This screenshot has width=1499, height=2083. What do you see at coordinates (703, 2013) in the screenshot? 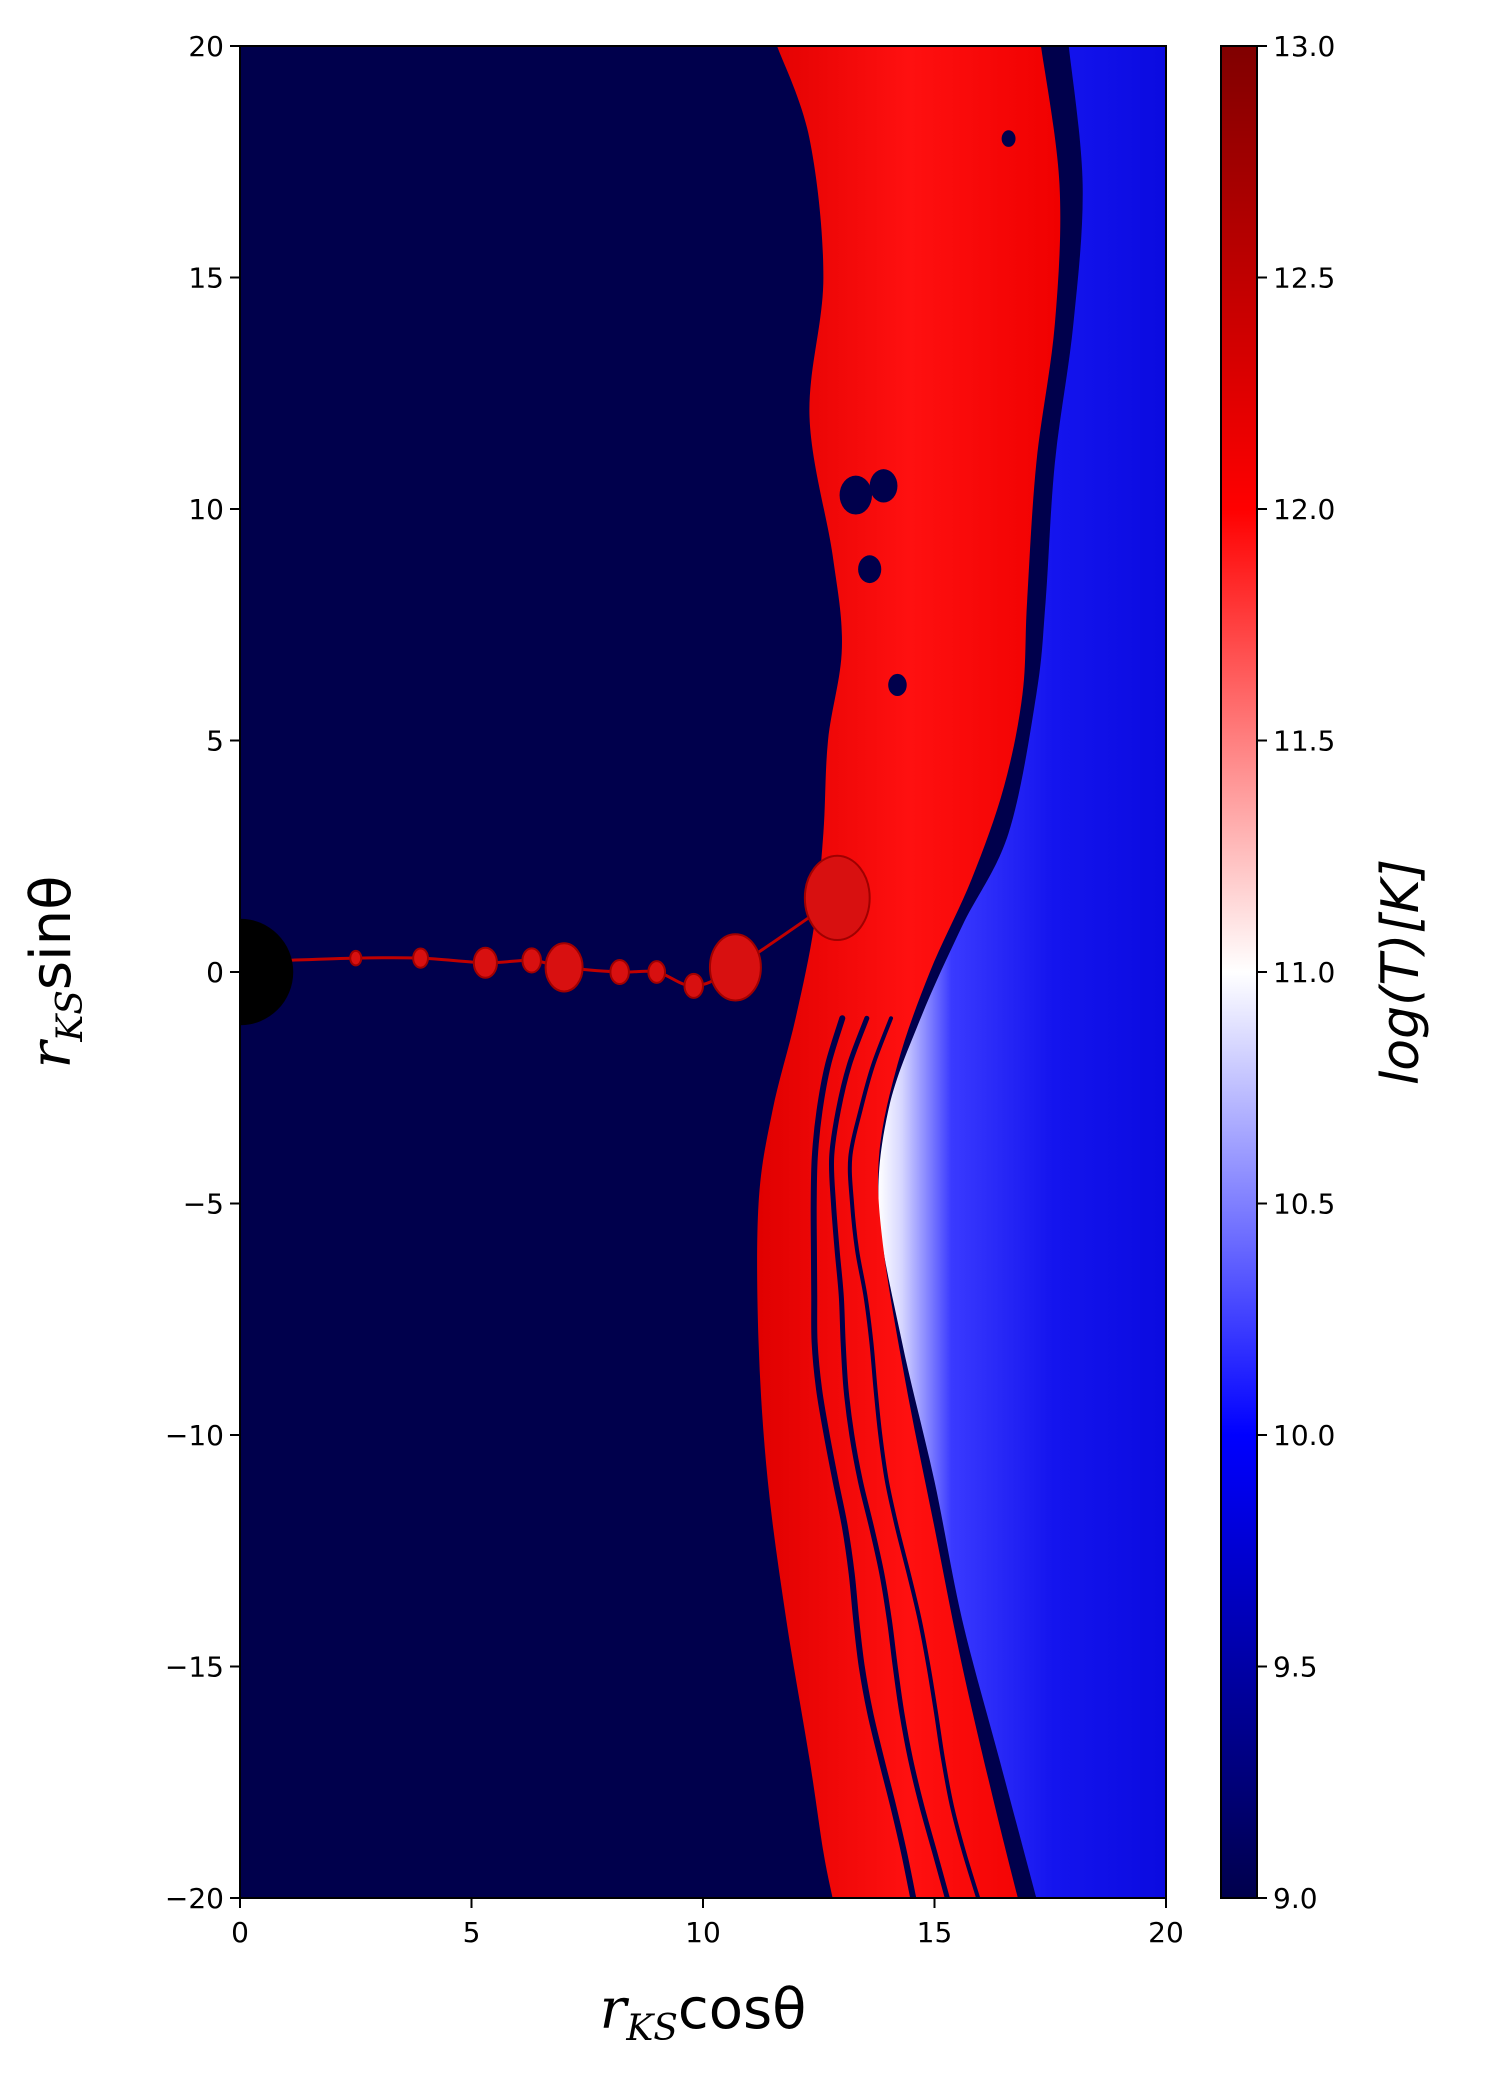
I see `x-axis-label: rKScosθ` at bounding box center [703, 2013].